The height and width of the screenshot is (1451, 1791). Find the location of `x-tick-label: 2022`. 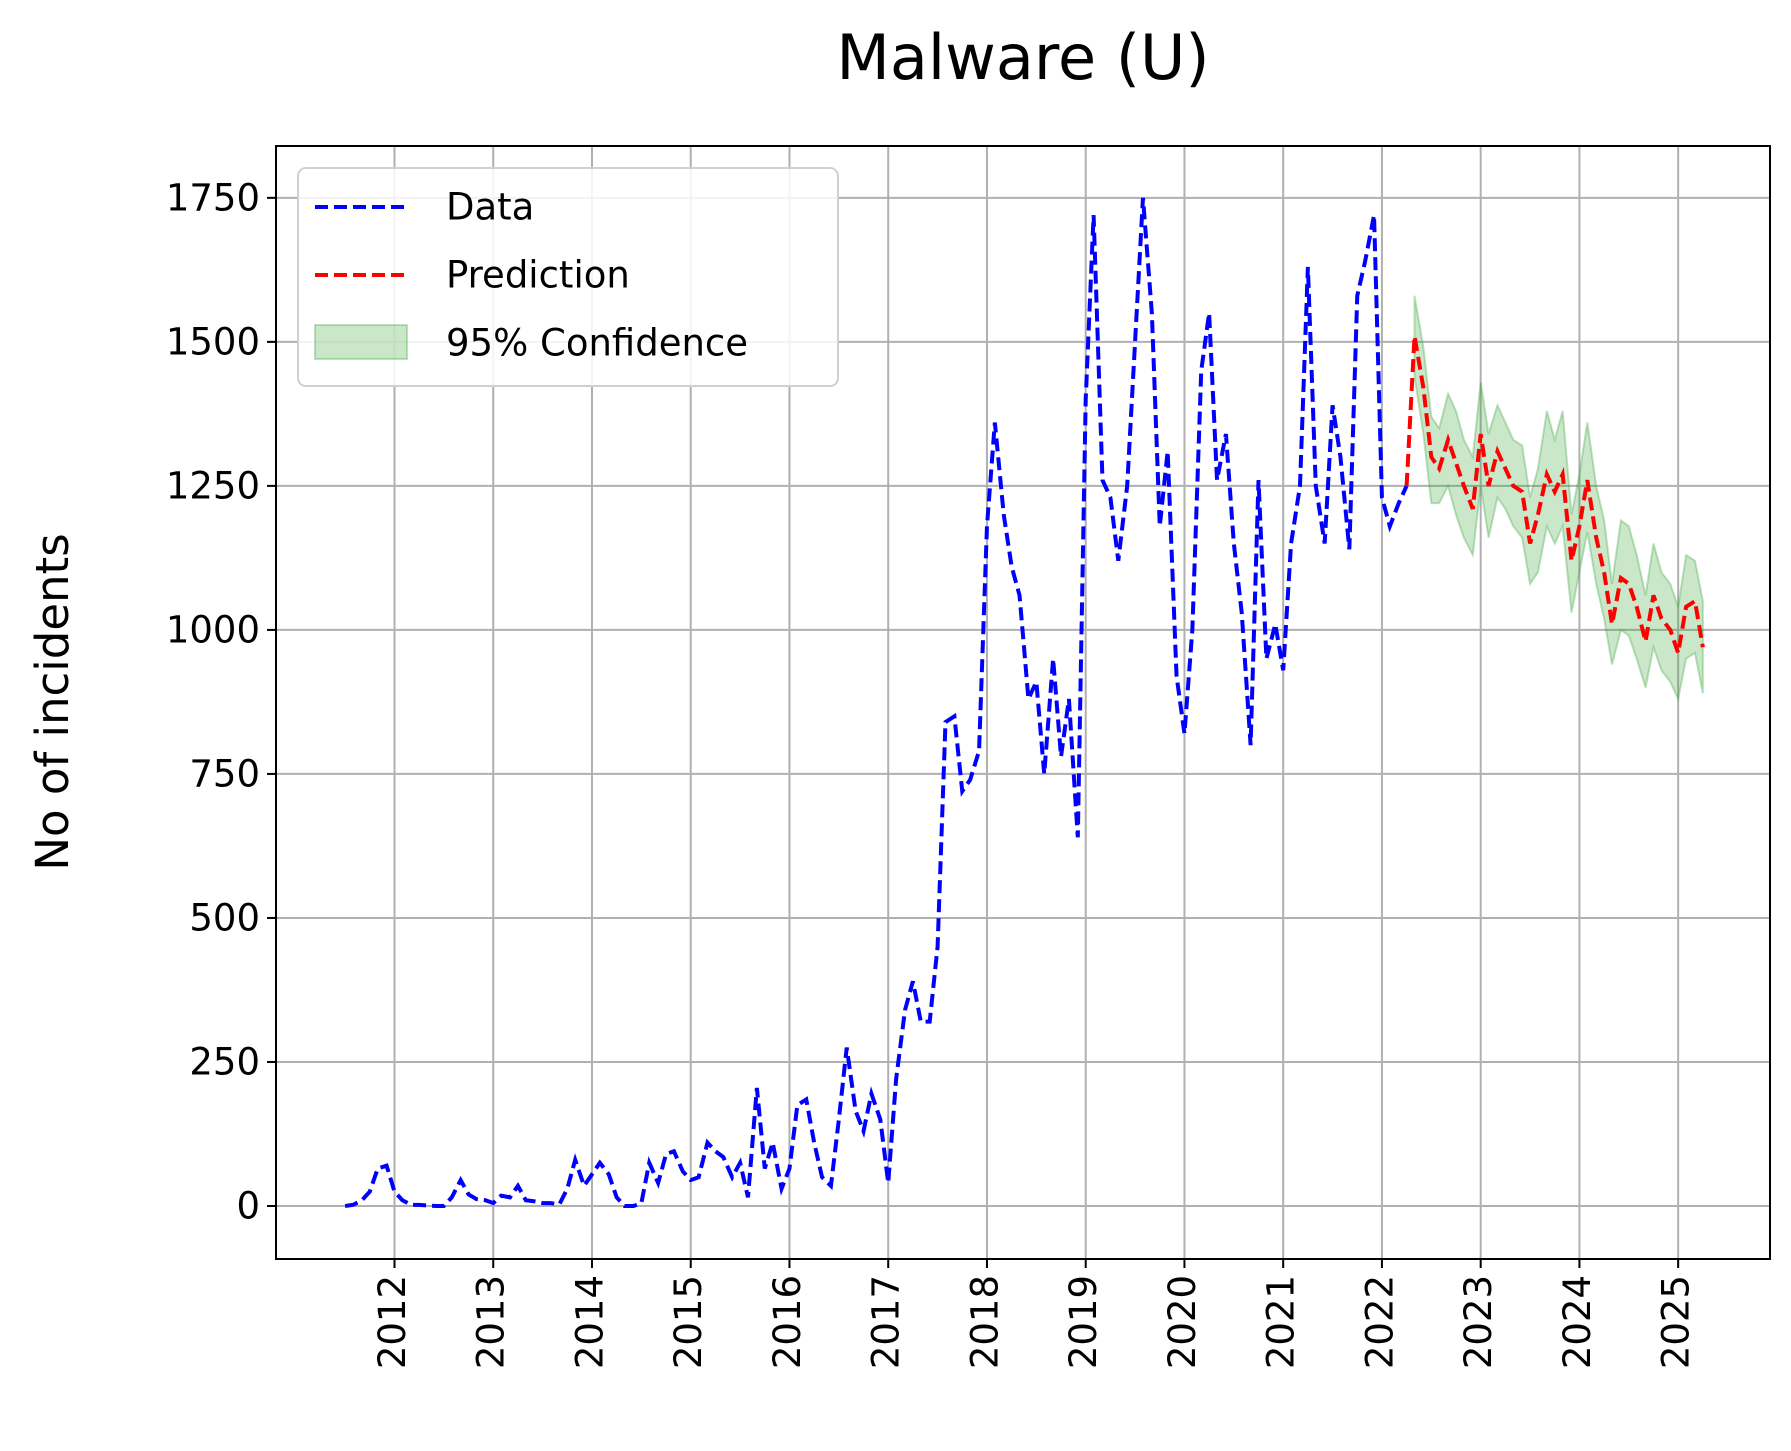

x-tick-label: 2022 is located at coordinates (1379, 1322).